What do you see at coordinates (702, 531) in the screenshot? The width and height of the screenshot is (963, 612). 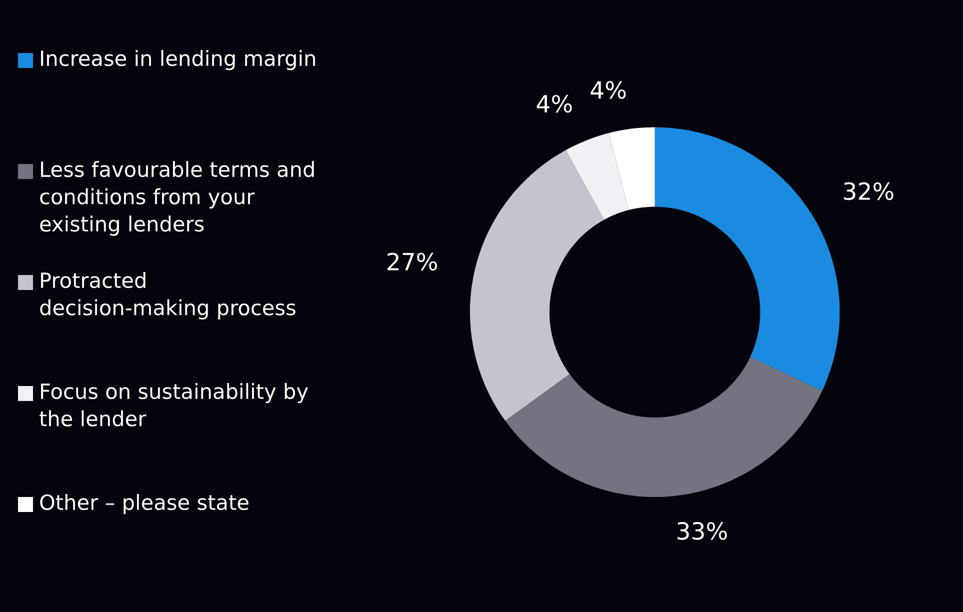 I see `data-label: 33%` at bounding box center [702, 531].